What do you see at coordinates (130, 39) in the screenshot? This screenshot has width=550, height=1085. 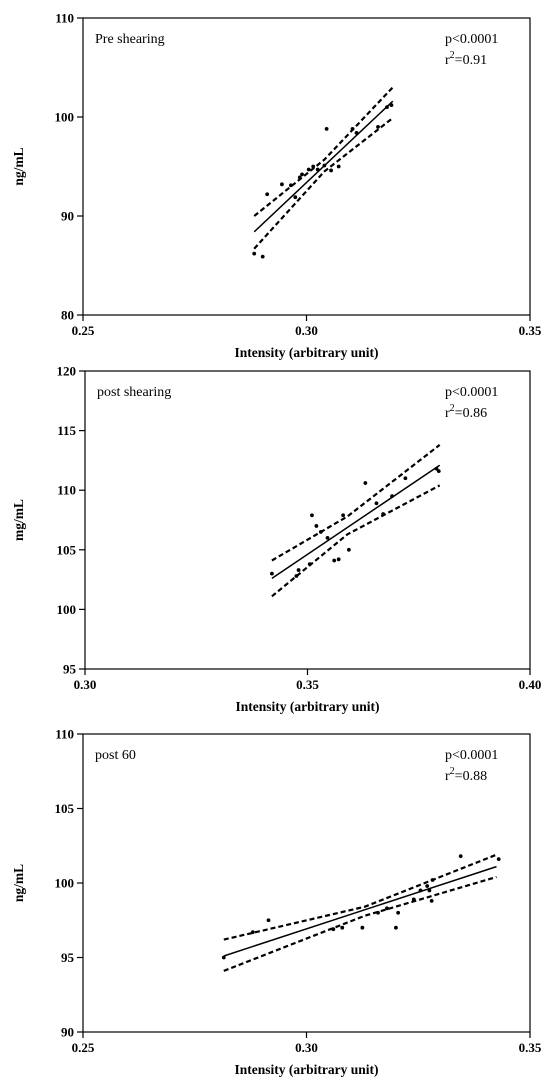 I see `panel-title: Pre shearing` at bounding box center [130, 39].